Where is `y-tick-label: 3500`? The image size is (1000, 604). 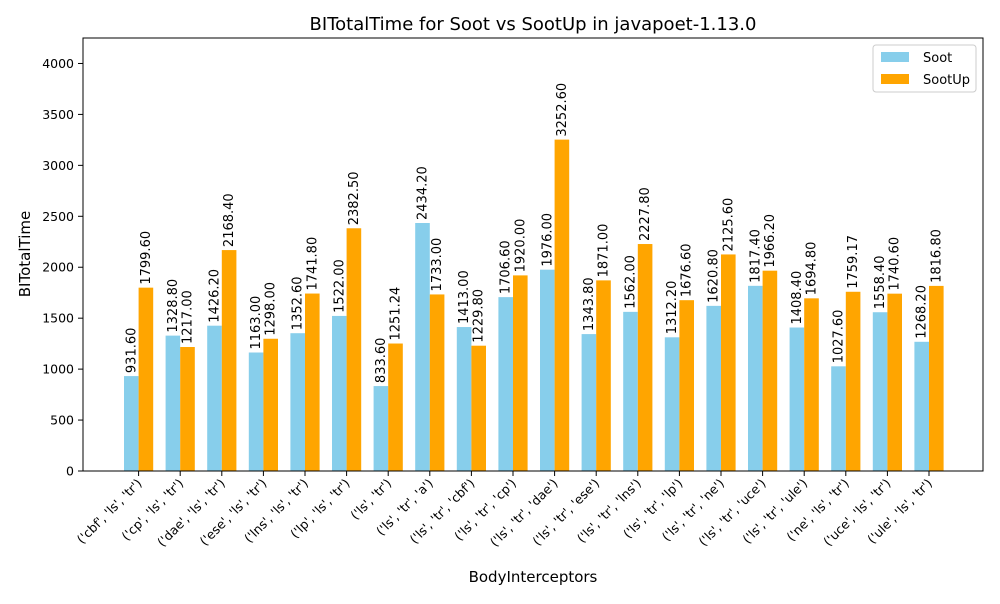
y-tick-label: 3500 is located at coordinates (58, 114).